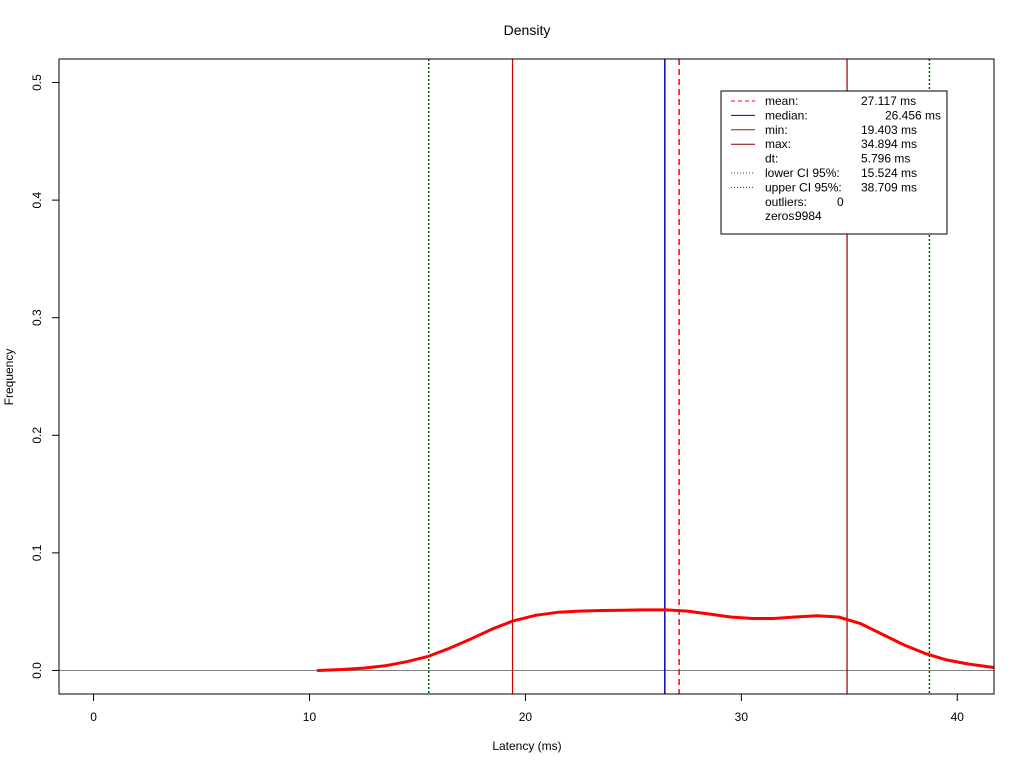  I want to click on legend-label: min:, so click(776, 130).